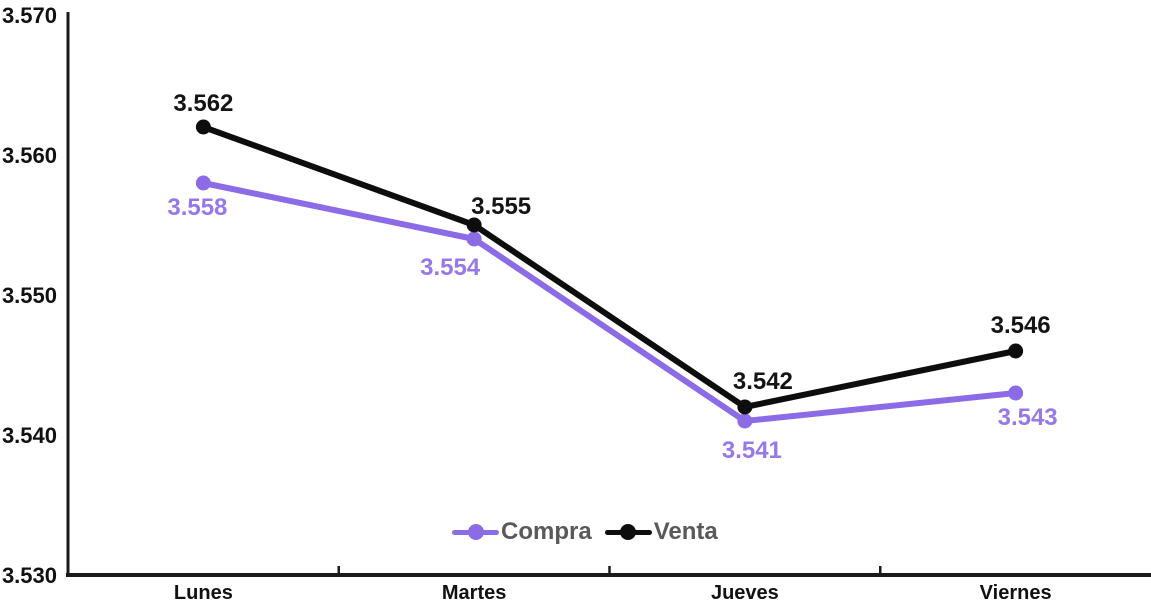 Image resolution: width=1151 pixels, height=604 pixels. Describe the element at coordinates (501, 206) in the screenshot. I see `venta-data-label: 3.555` at that location.